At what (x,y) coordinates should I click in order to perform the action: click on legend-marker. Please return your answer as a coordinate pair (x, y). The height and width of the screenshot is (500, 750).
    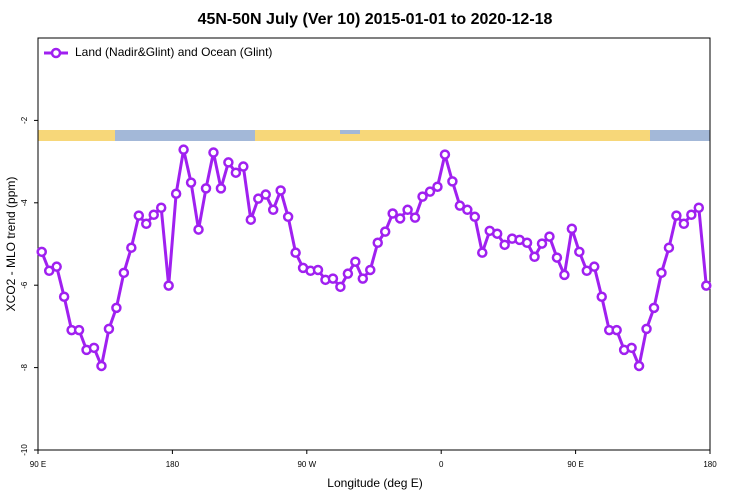
    Looking at the image, I should click on (56, 53).